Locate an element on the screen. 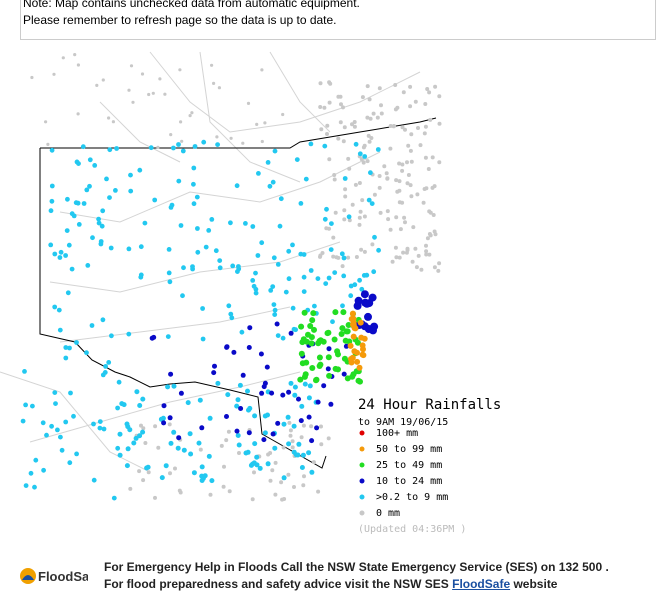 The width and height of the screenshot is (669, 605). legend-label: 0 mm is located at coordinates (388, 513).